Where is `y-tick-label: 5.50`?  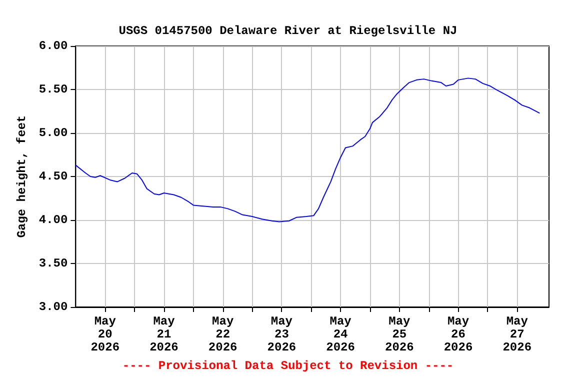
y-tick-label: 5.50 is located at coordinates (53, 89).